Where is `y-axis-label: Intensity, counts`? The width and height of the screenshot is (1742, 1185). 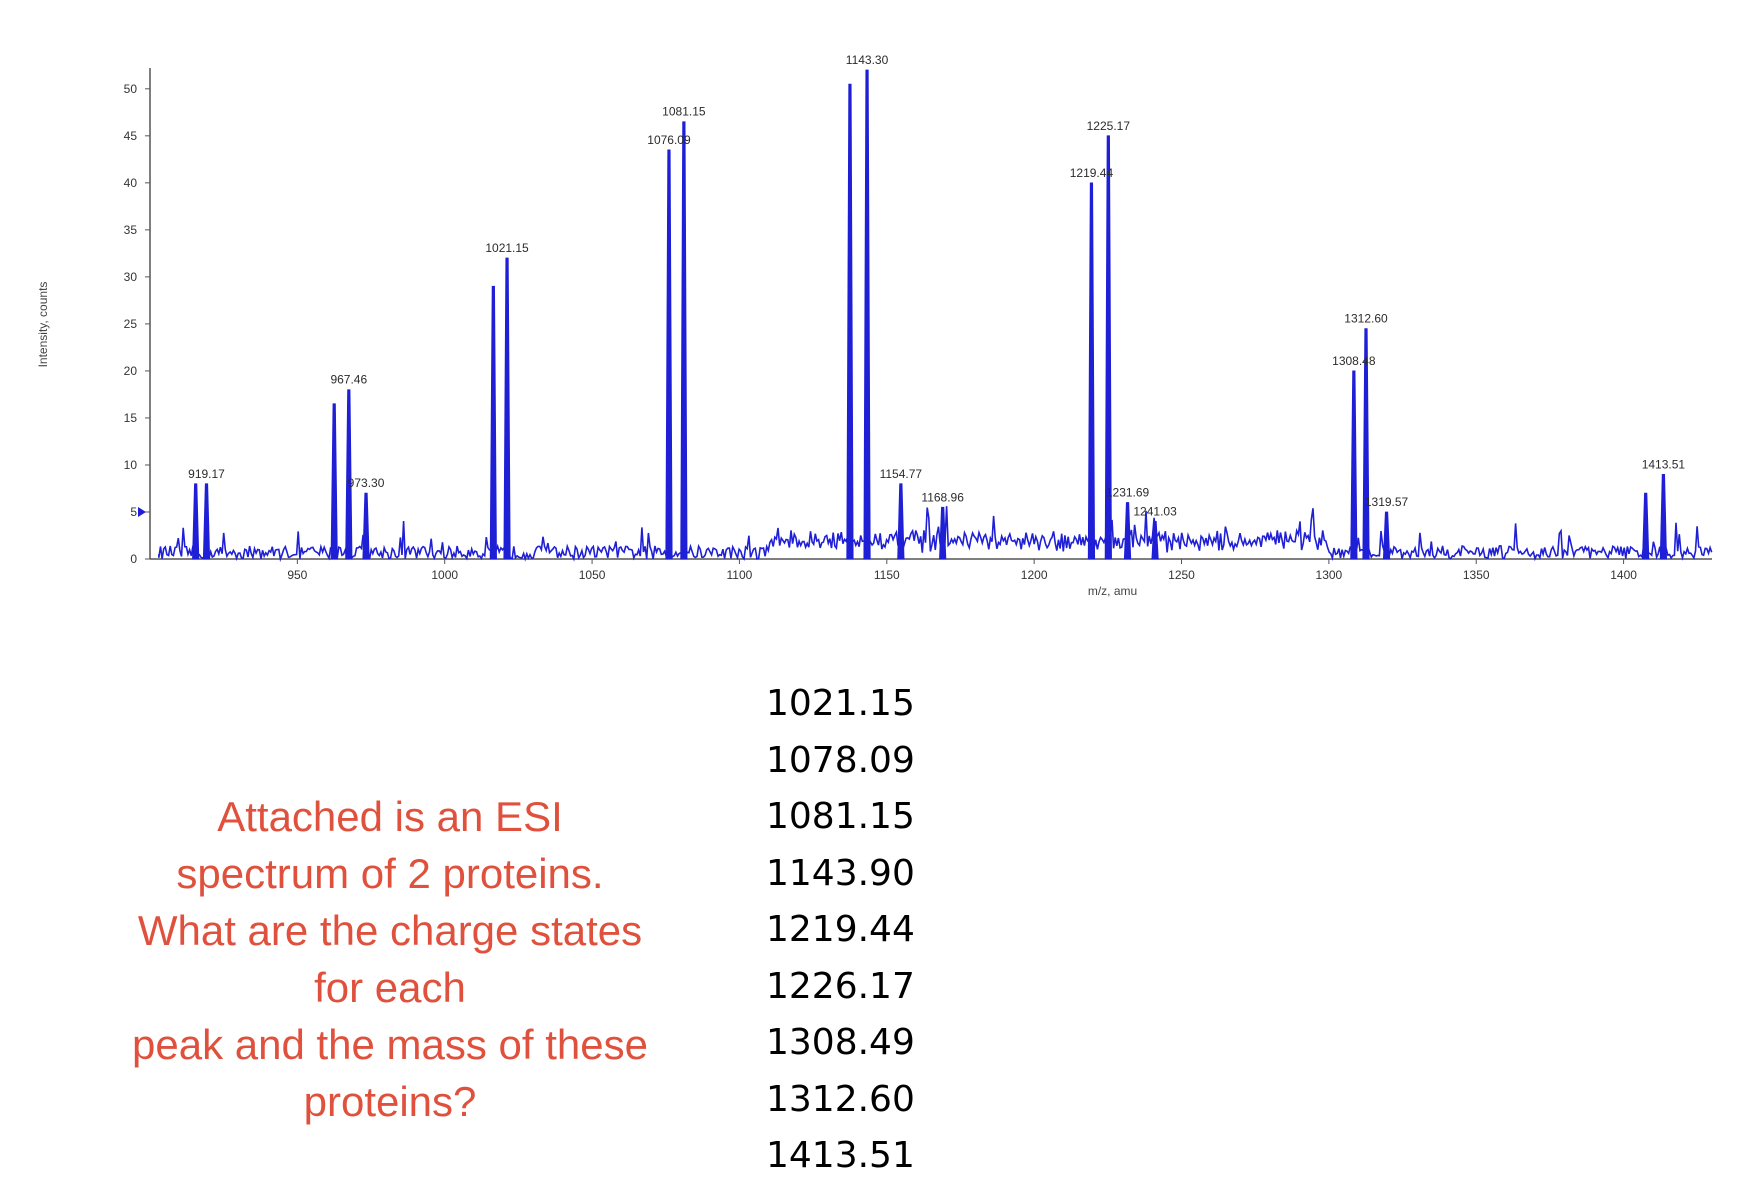
y-axis-label: Intensity, counts is located at coordinates (43, 325).